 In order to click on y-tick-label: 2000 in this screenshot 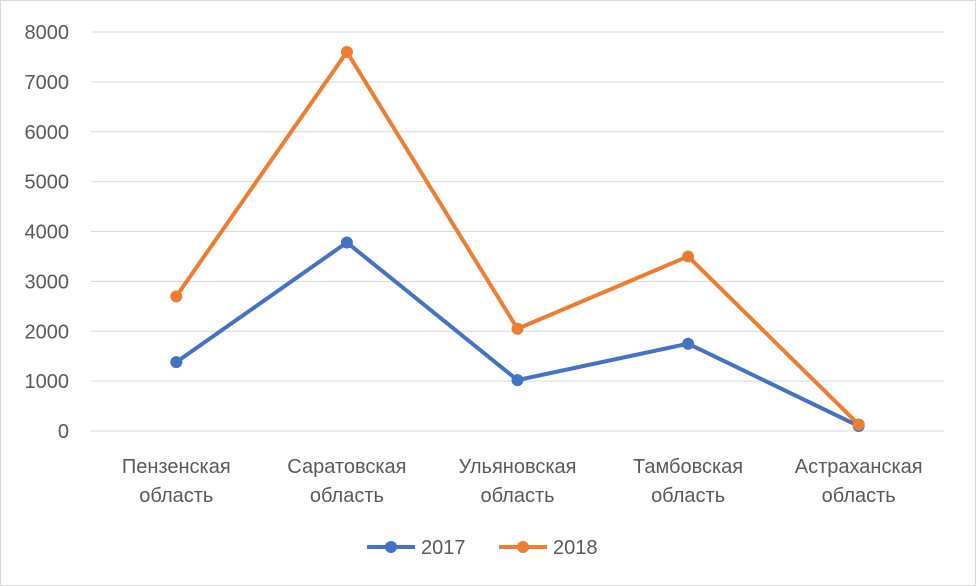, I will do `click(47, 332)`.